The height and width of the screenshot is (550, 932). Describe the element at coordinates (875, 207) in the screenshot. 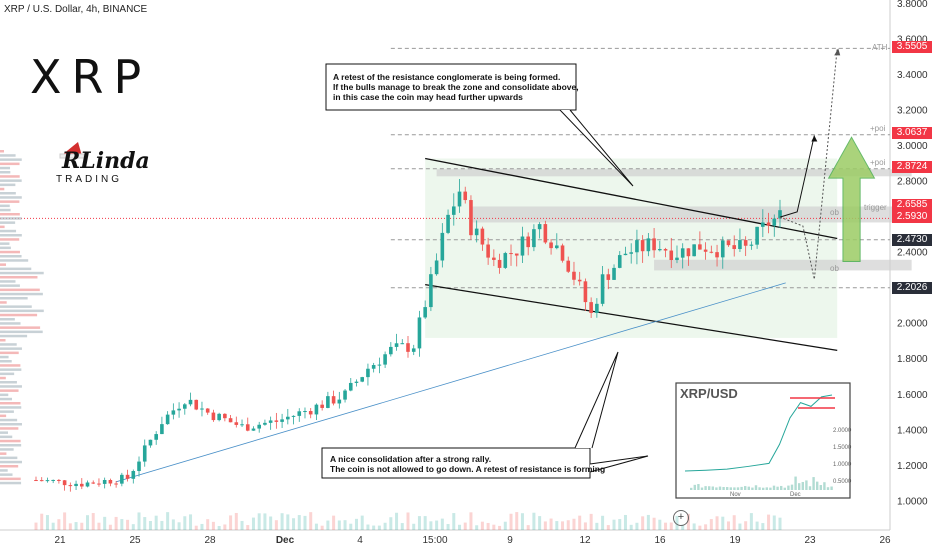

I see `trigger-label: trigger` at that location.